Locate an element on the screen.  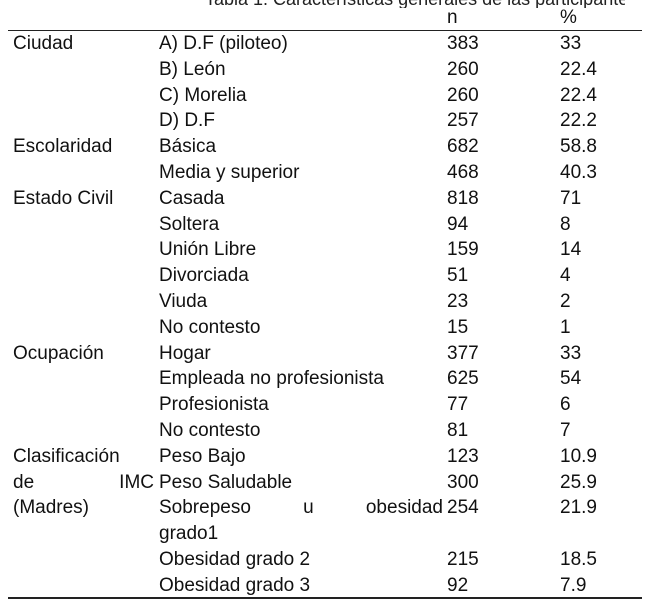
category-cell: Hogar is located at coordinates (185, 353).